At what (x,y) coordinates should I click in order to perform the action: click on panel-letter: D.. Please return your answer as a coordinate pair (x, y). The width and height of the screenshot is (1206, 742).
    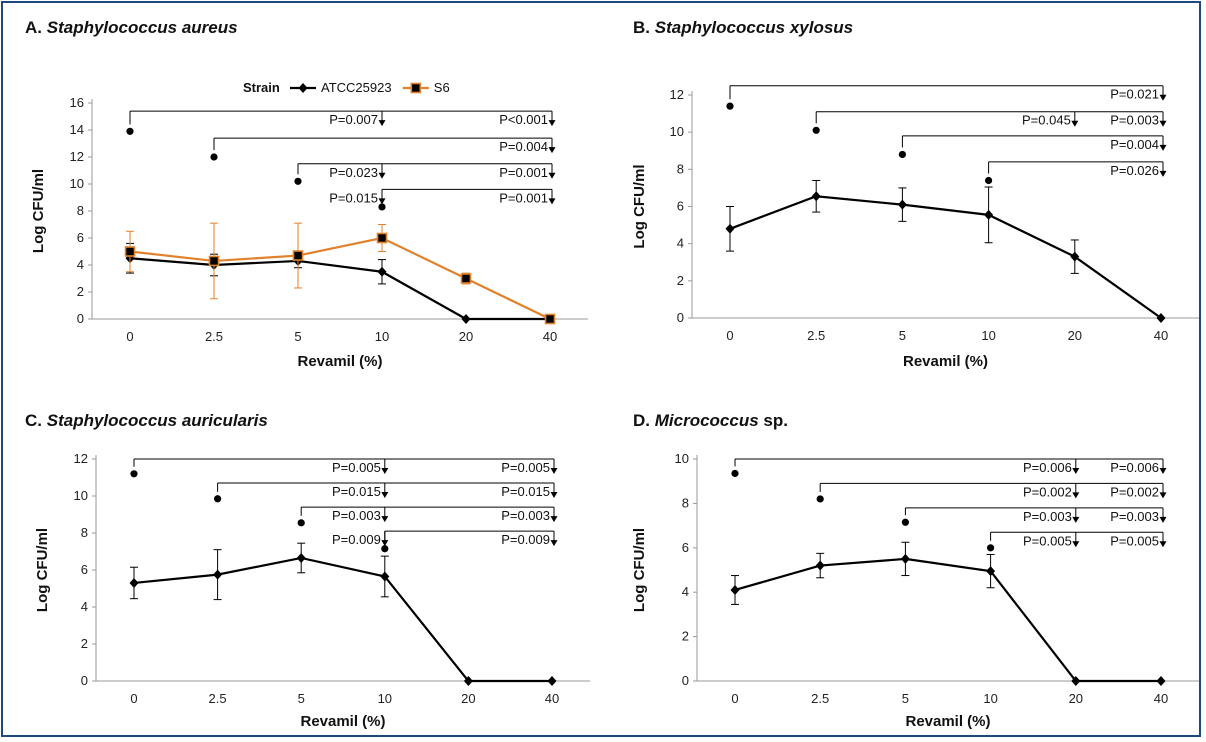
    Looking at the image, I should click on (644, 420).